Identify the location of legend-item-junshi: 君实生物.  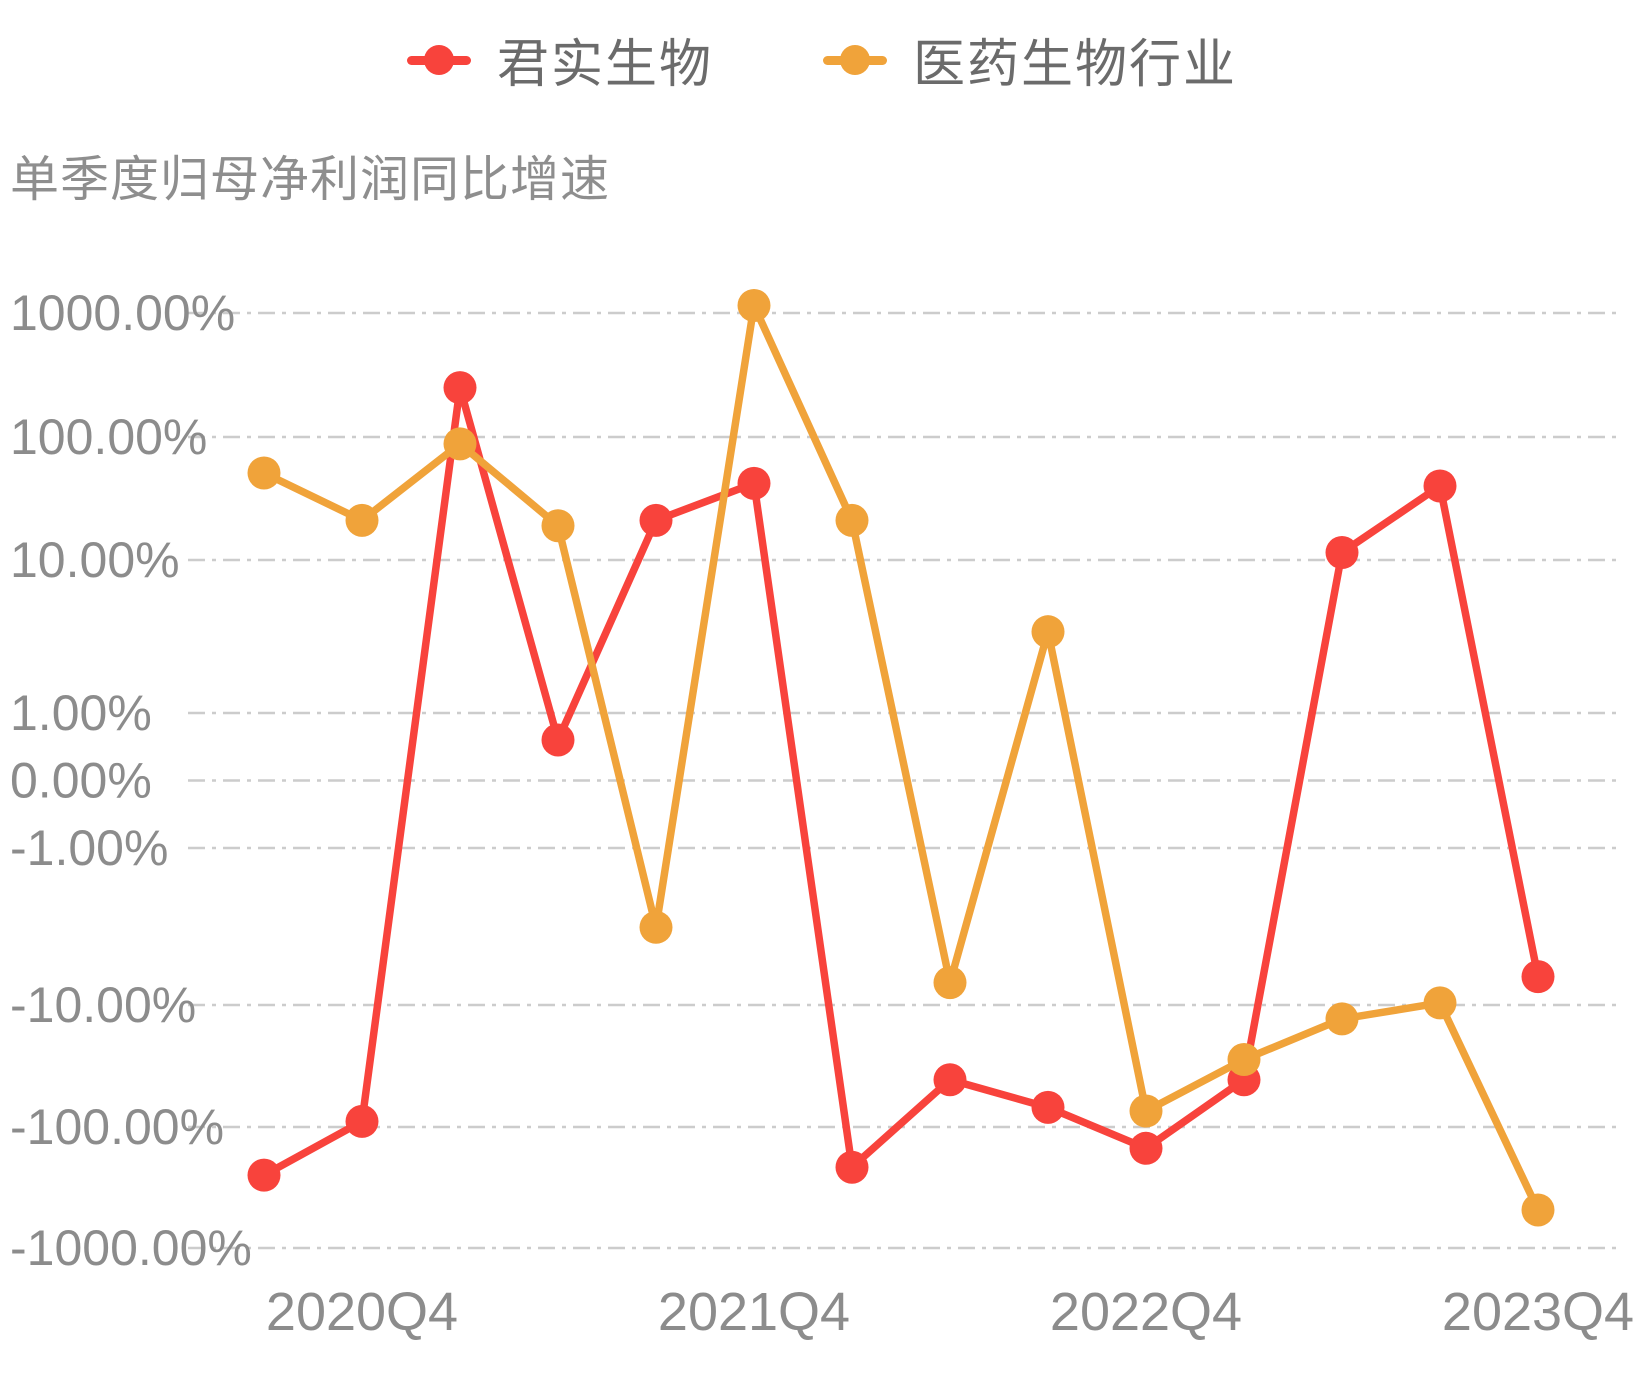
(559, 59).